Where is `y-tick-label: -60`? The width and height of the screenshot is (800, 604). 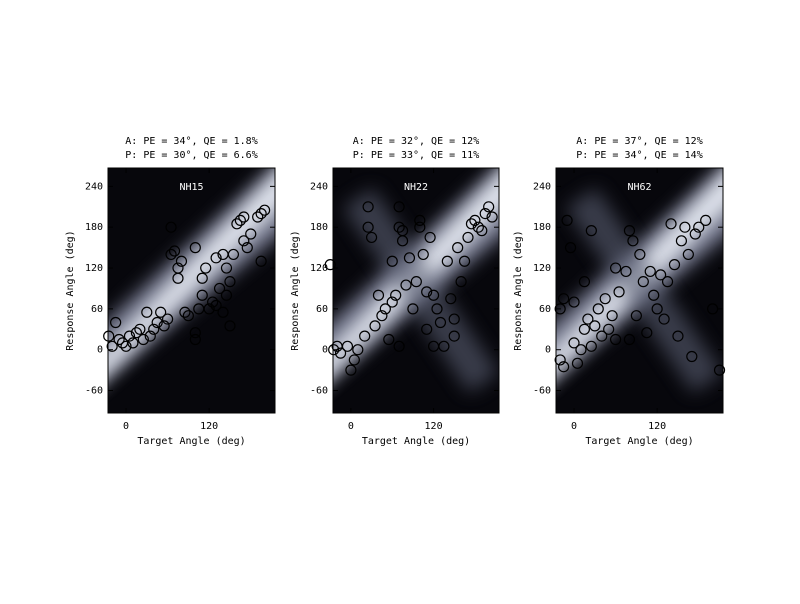 y-tick-label: -60 is located at coordinates (542, 391).